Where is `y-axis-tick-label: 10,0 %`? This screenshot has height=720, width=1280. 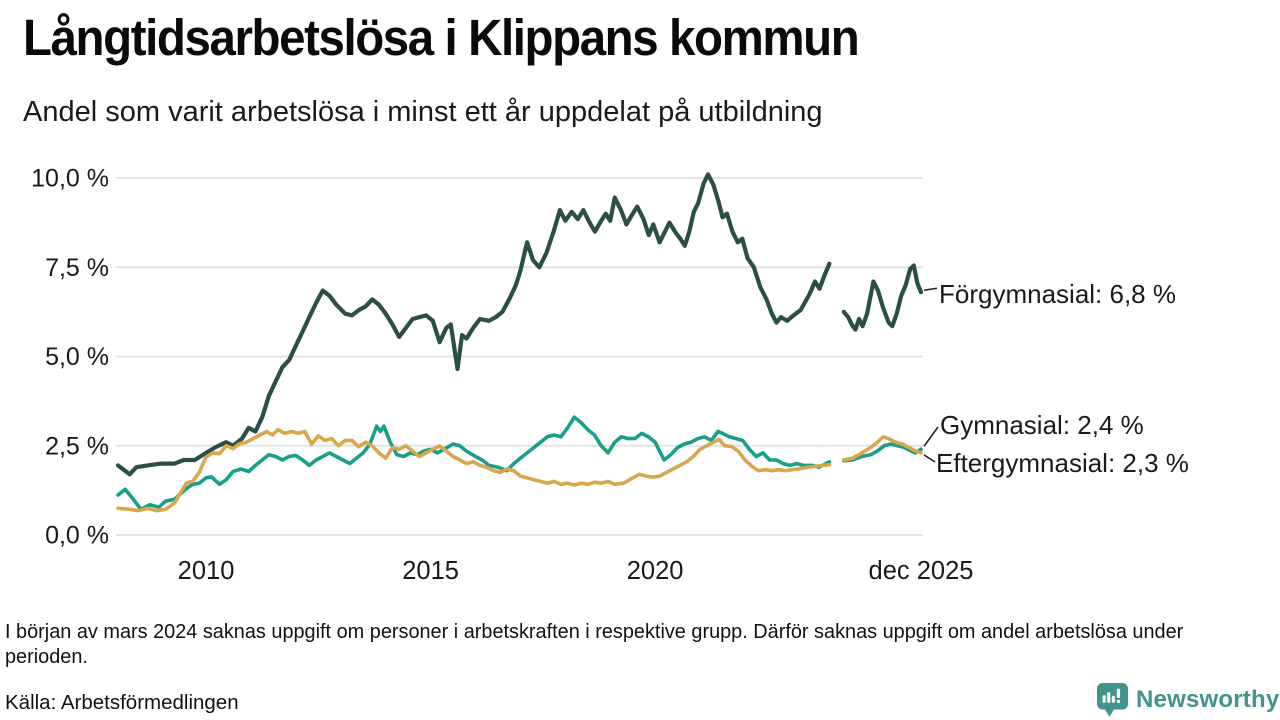
y-axis-tick-label: 10,0 % is located at coordinates (70, 179).